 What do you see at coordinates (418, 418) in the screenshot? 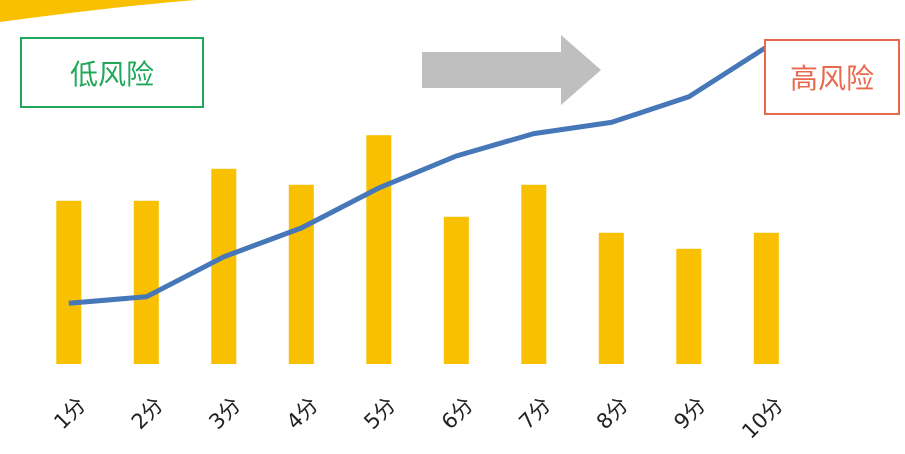
I see `x-axis-labels: 1分 2分 3分 4分 5分 6分 7分 8分 9分 10分` at bounding box center [418, 418].